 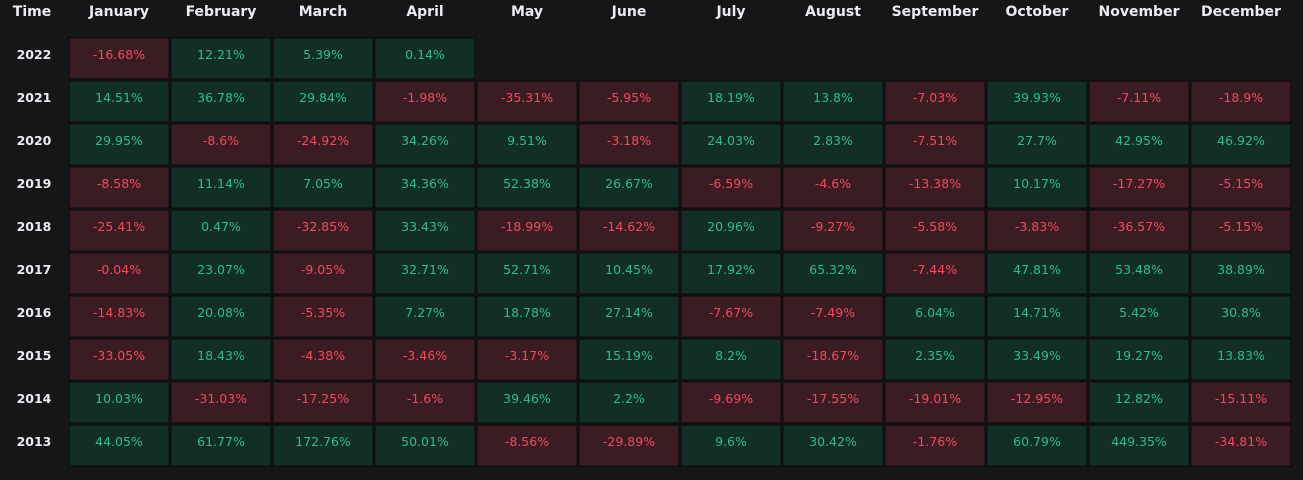 I want to click on cell-value: 24.03%, so click(x=731, y=140).